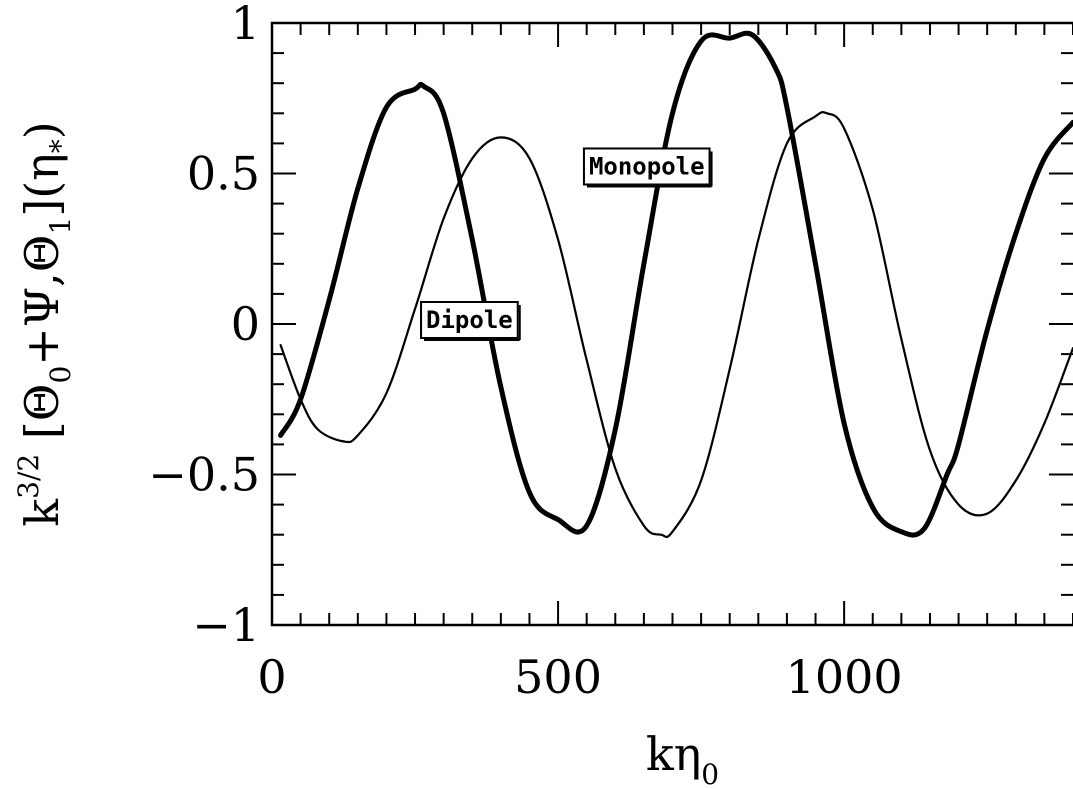  Describe the element at coordinates (204, 475) in the screenshot. I see `y-tick-label: −0.5` at that location.